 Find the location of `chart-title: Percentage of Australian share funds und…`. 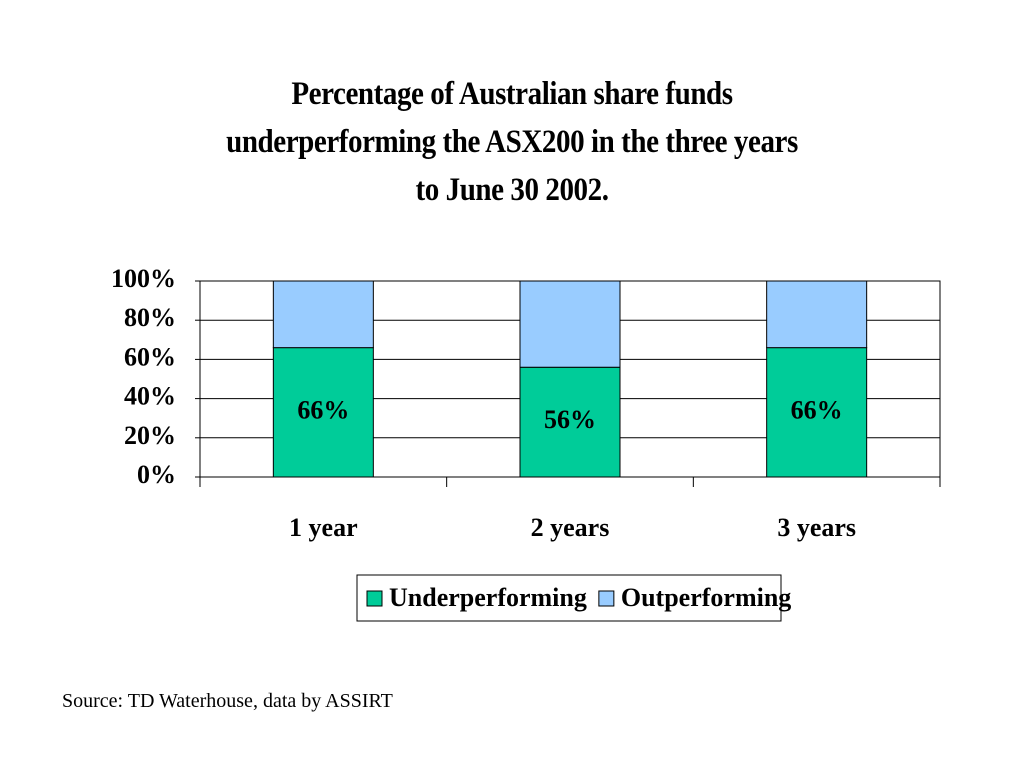

chart-title: Percentage of Australian share funds und… is located at coordinates (512, 142).